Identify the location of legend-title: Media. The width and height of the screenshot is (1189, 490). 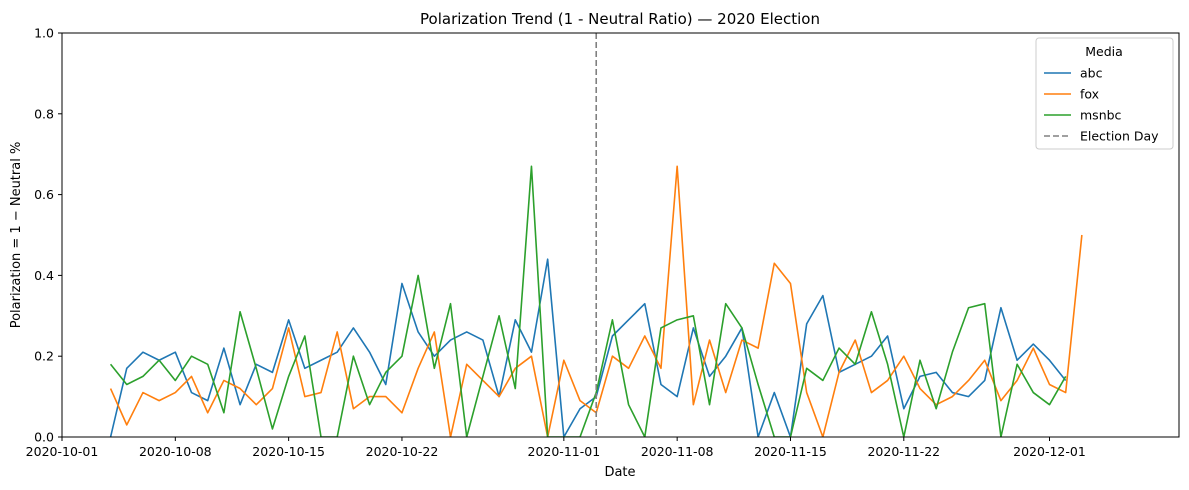
(1104, 51).